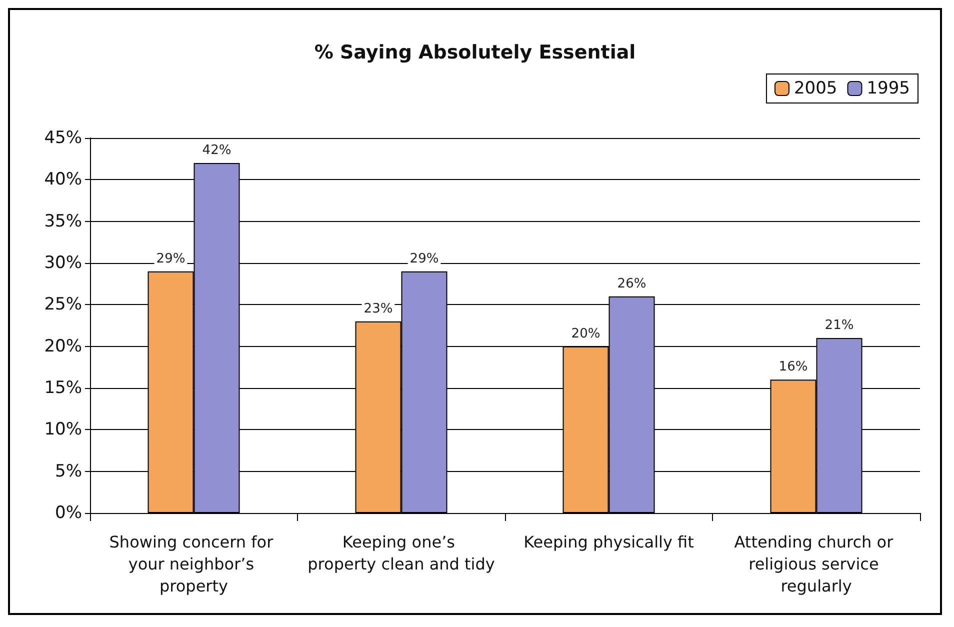 This screenshot has height=627, width=954. I want to click on data-label: 20%, so click(585, 334).